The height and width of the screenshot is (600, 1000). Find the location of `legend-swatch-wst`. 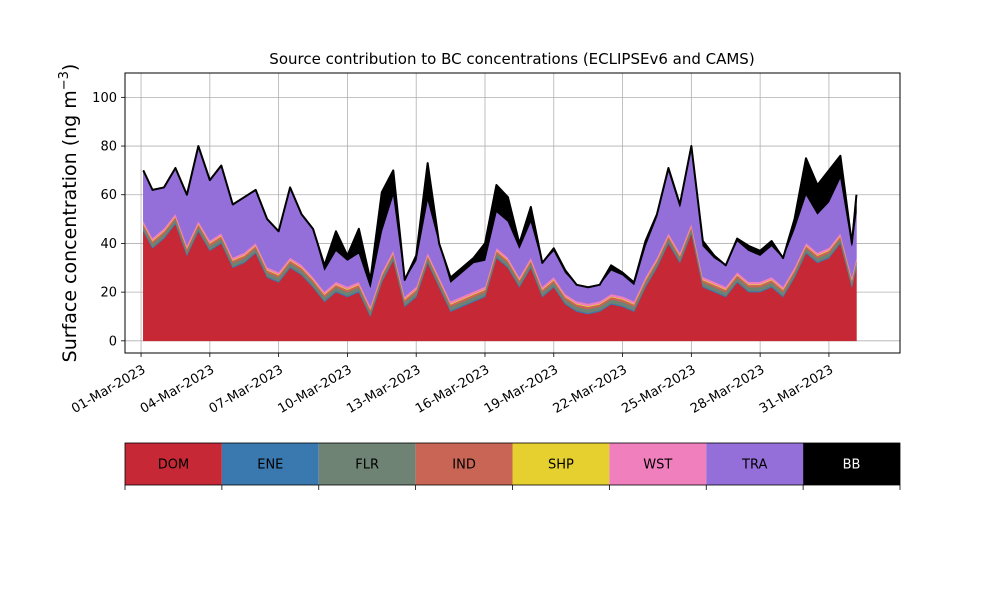

legend-swatch-wst is located at coordinates (658, 464).